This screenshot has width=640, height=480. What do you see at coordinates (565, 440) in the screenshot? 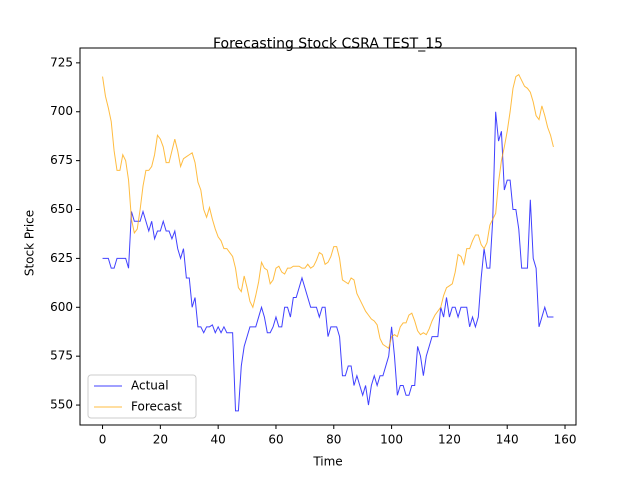
I see `x-tick-label: 160` at bounding box center [565, 440].